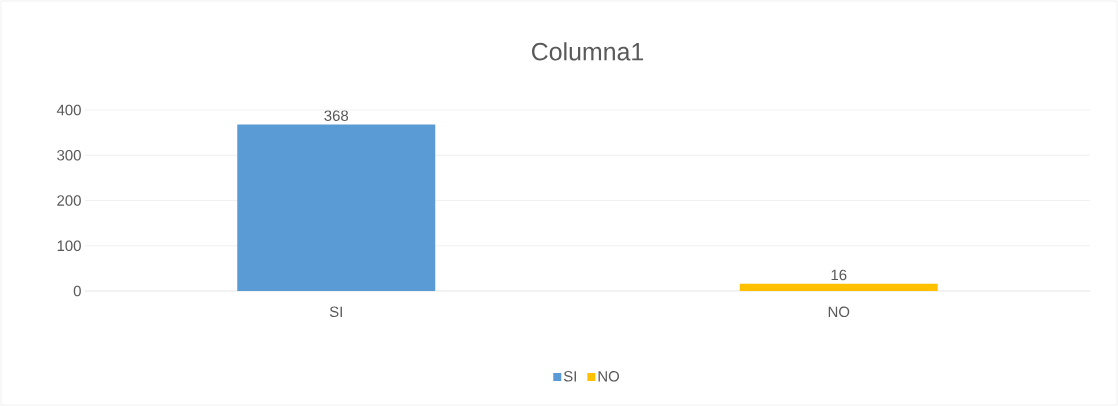 Image resolution: width=1118 pixels, height=406 pixels. Describe the element at coordinates (569, 376) in the screenshot. I see `legend-label: SI` at that location.